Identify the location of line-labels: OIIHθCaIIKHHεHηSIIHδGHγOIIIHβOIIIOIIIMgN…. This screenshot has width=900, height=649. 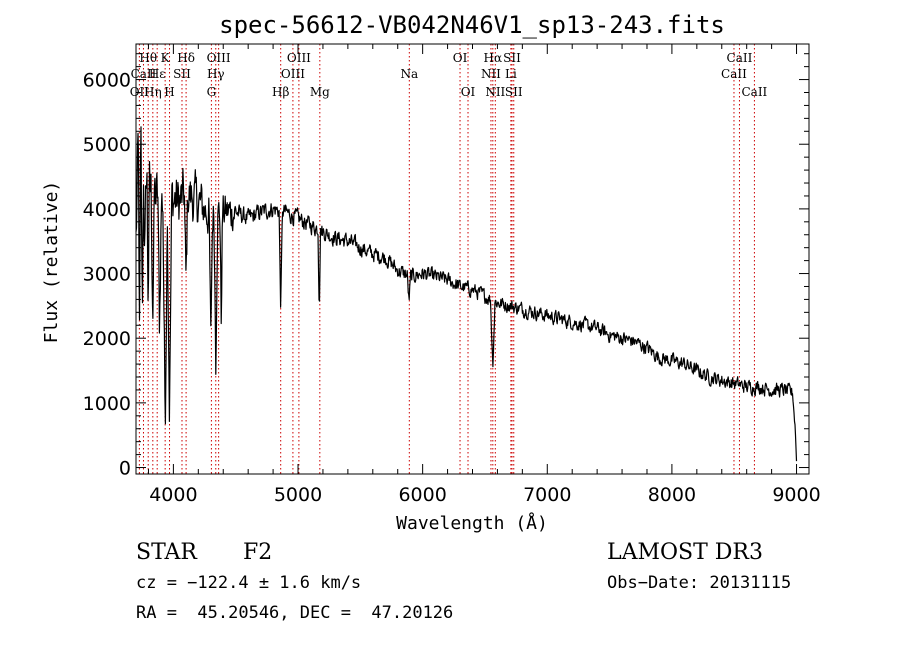
(449, 75).